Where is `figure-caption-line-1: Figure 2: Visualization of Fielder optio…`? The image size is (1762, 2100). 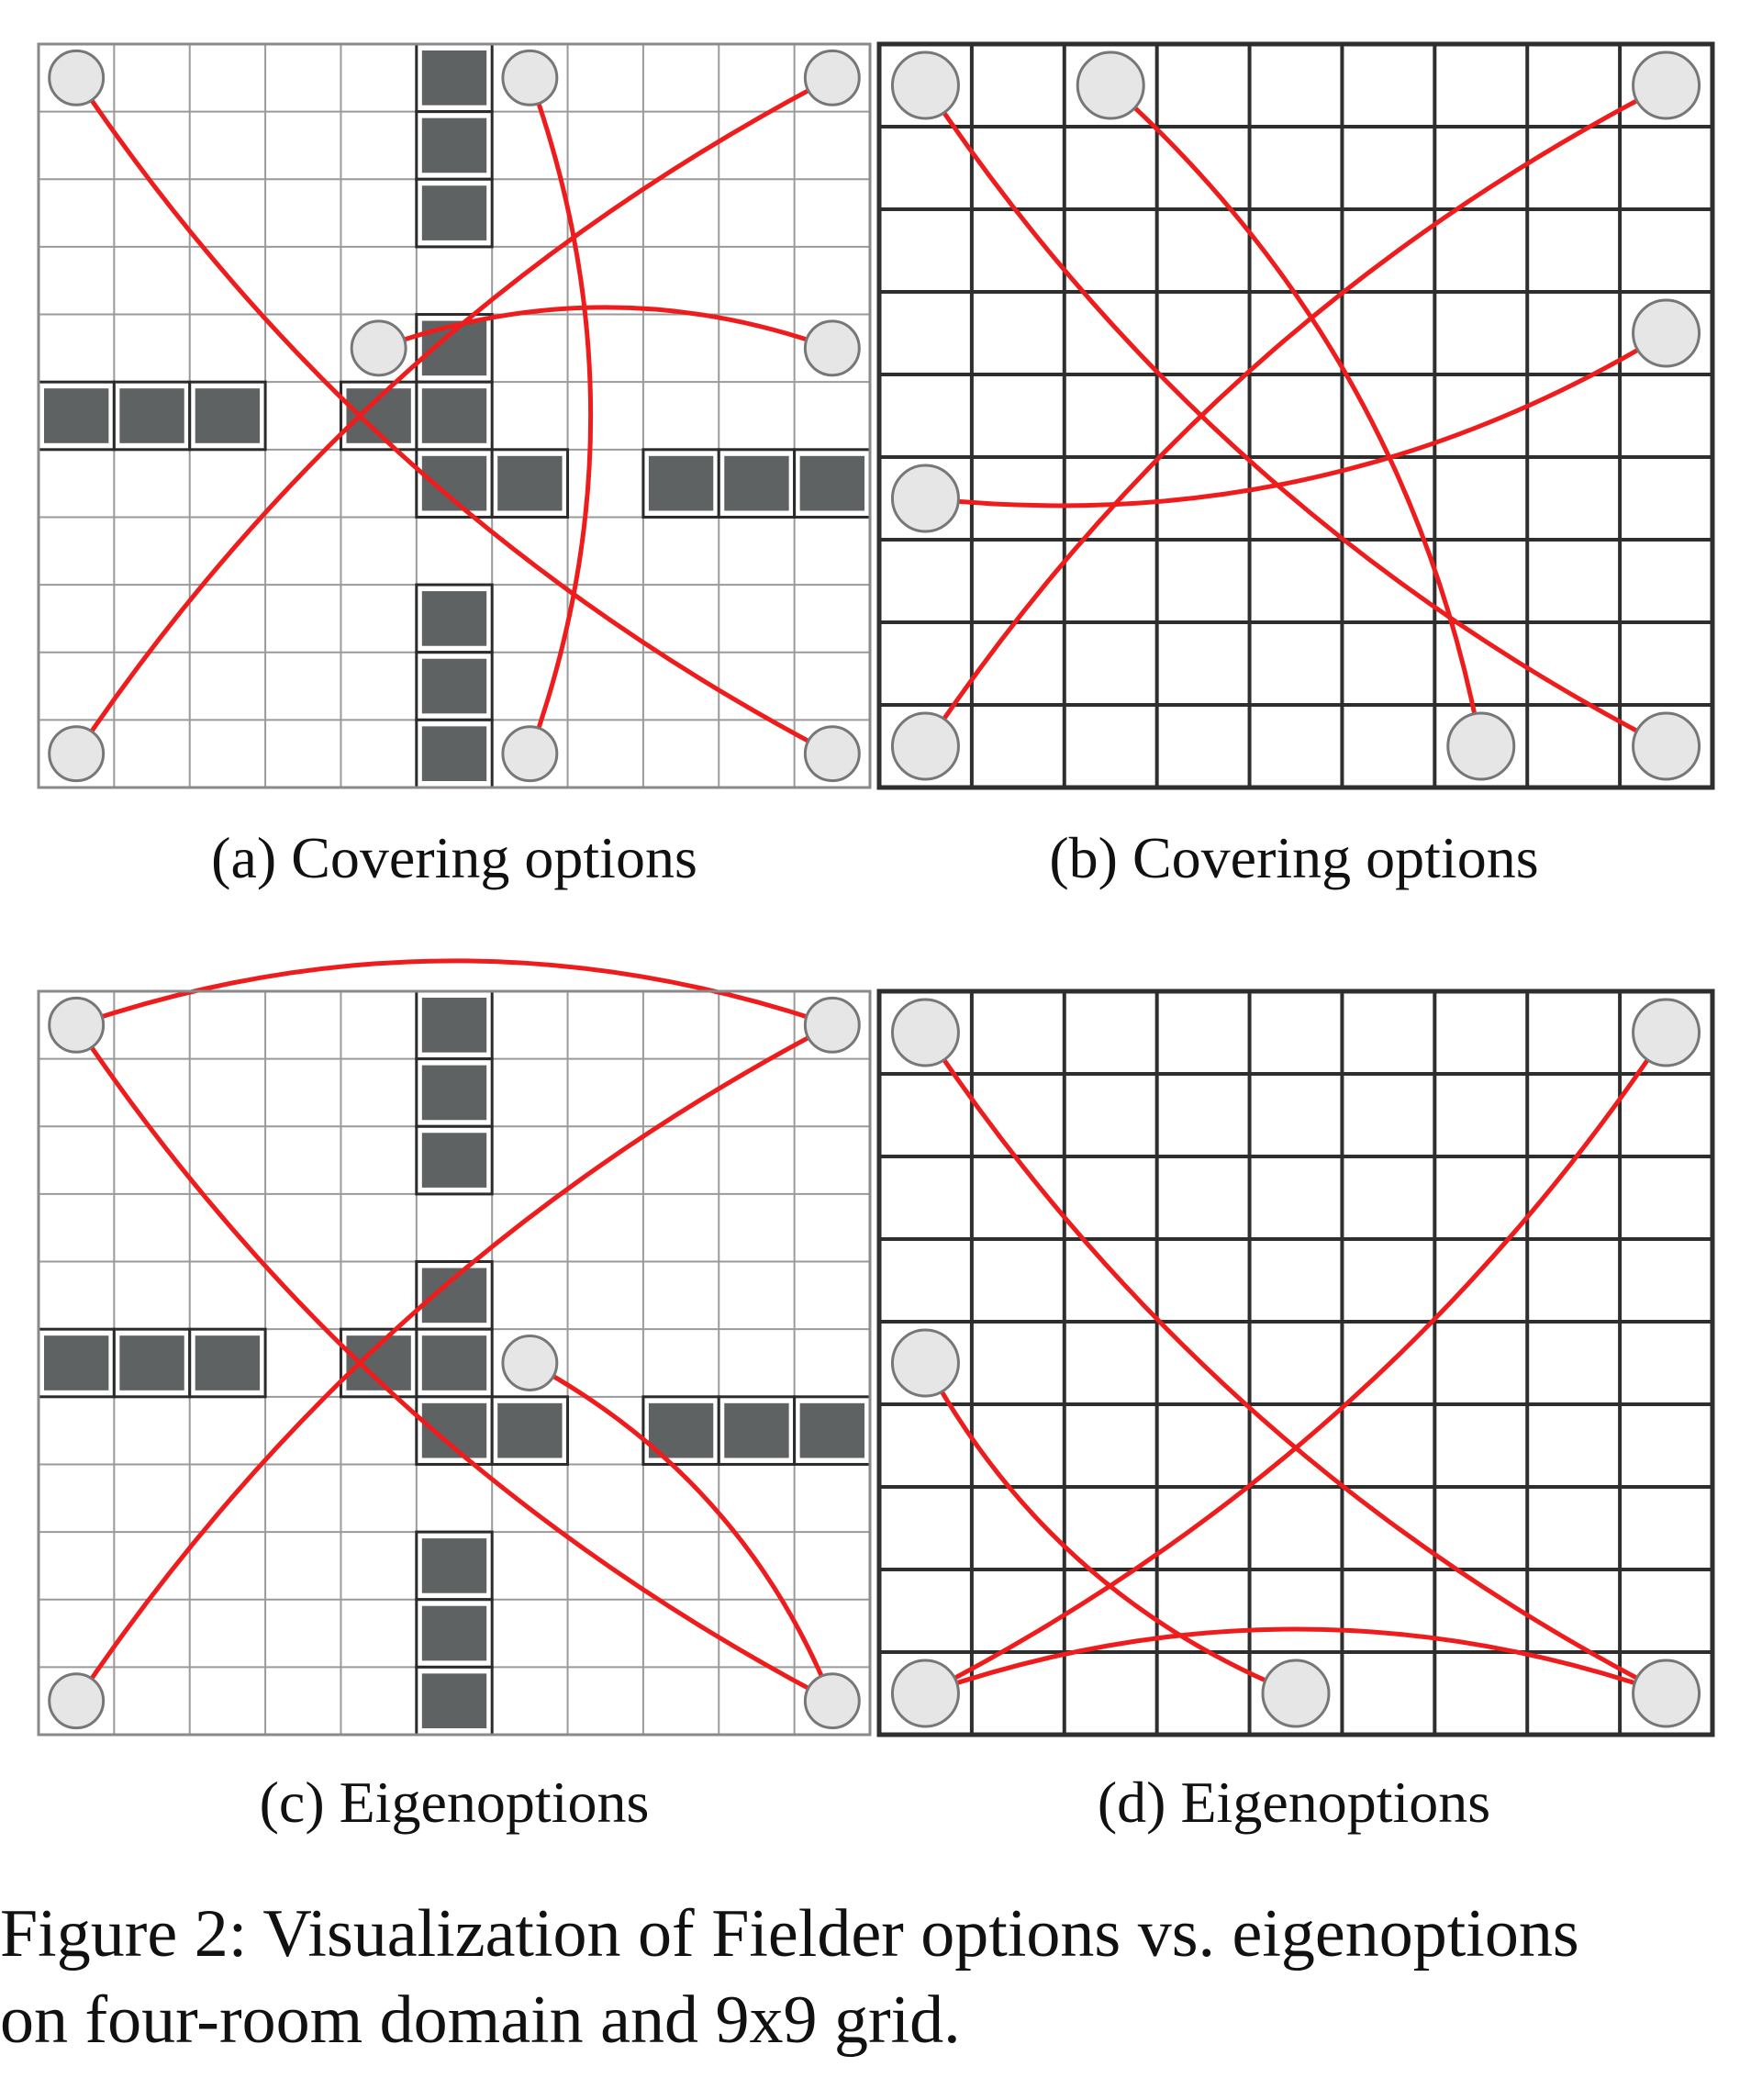
figure-caption-line-1: Figure 2: Visualization of Fielder optio… is located at coordinates (789, 1934).